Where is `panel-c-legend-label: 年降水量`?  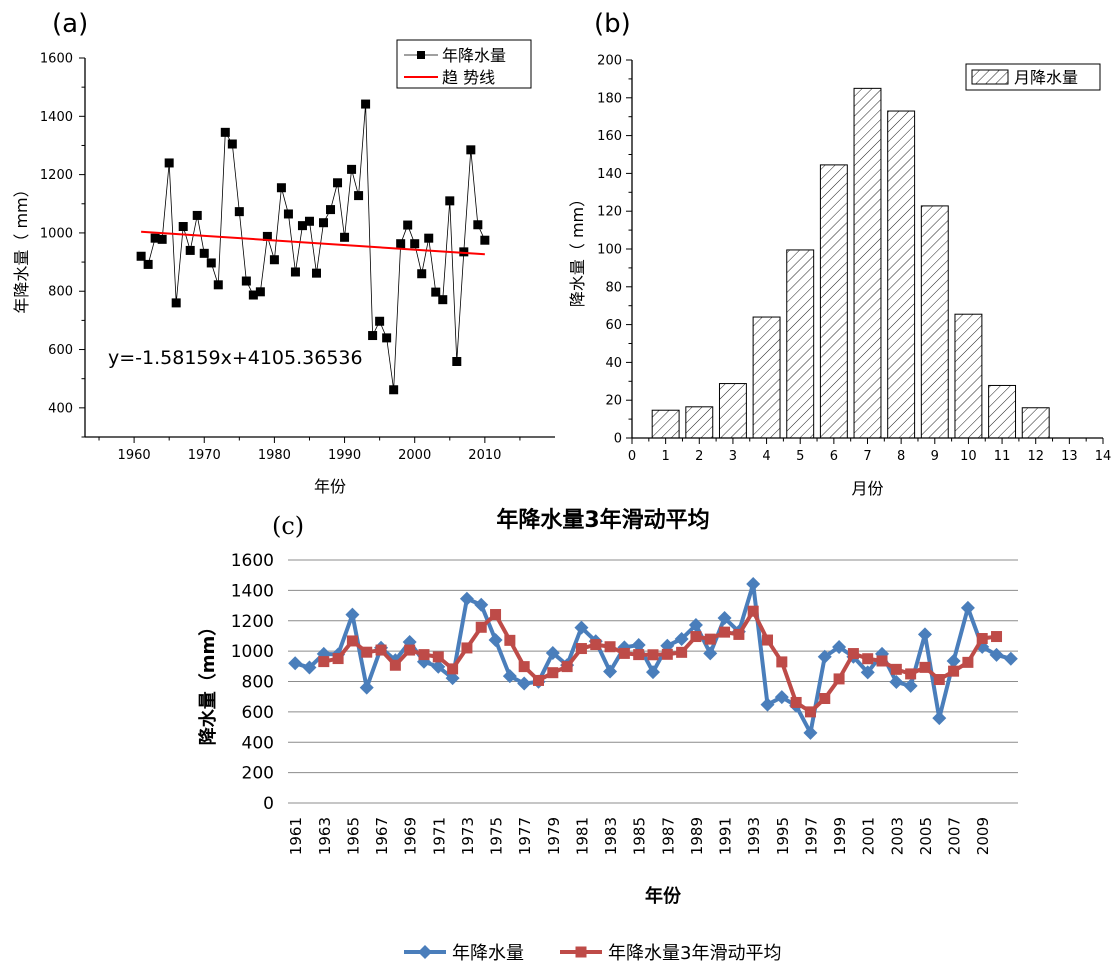
panel-c-legend-label: 年降水量 is located at coordinates (488, 953).